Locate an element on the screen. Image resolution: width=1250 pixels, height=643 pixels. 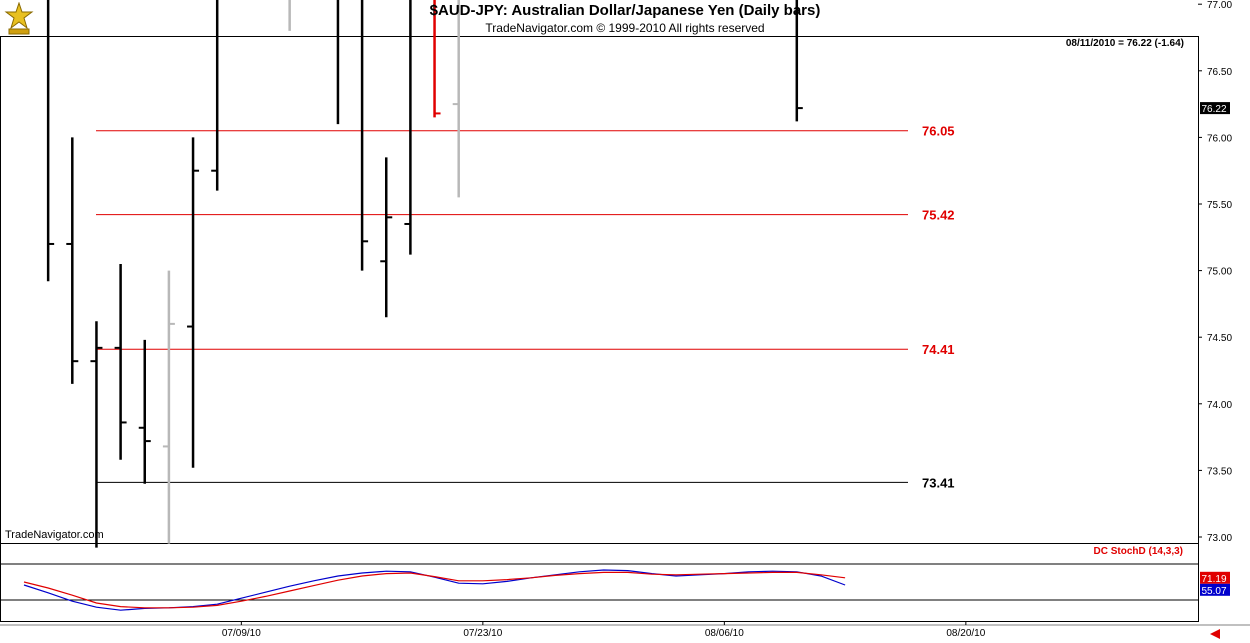
last-price-box is located at coordinates (1215, 108).